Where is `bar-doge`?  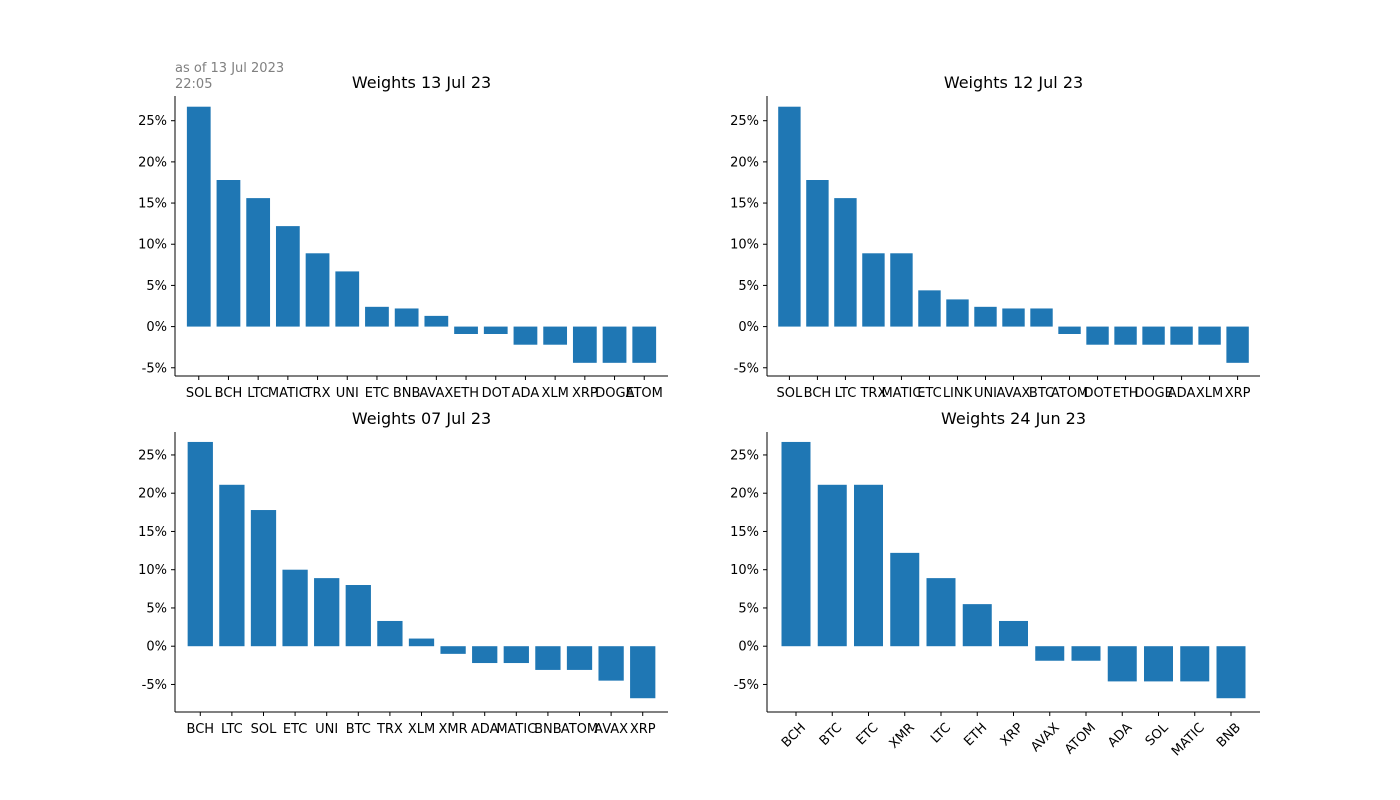 bar-doge is located at coordinates (614, 344).